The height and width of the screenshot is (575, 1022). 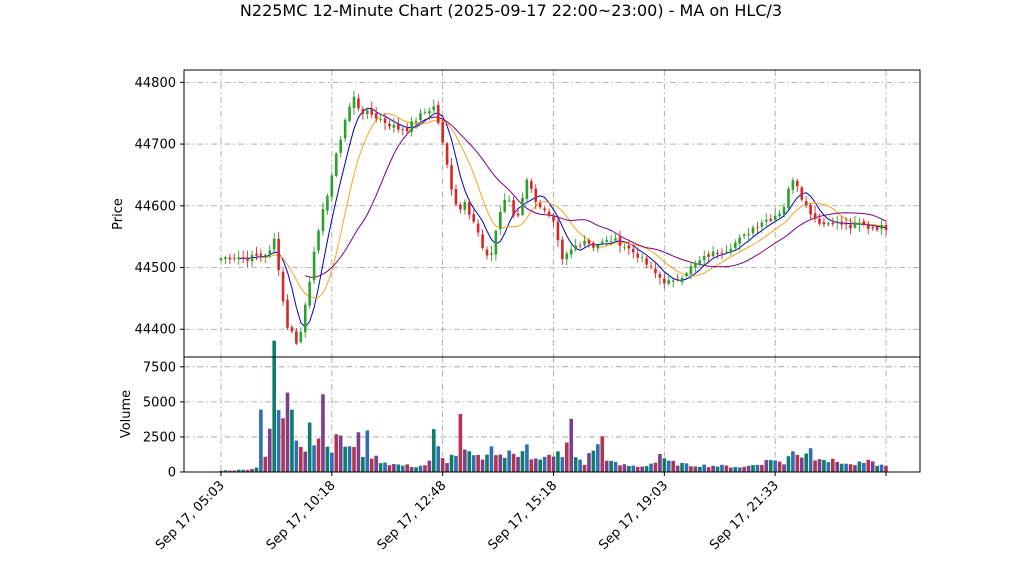 I want to click on volume-panel-frame, so click(x=552, y=414).